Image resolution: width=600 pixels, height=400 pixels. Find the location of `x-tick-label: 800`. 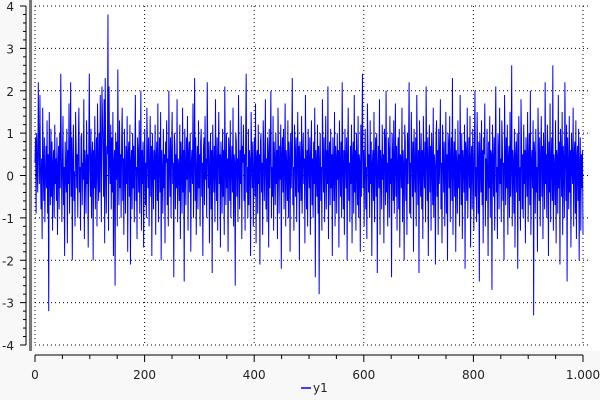

x-tick-label: 800 is located at coordinates (473, 375).